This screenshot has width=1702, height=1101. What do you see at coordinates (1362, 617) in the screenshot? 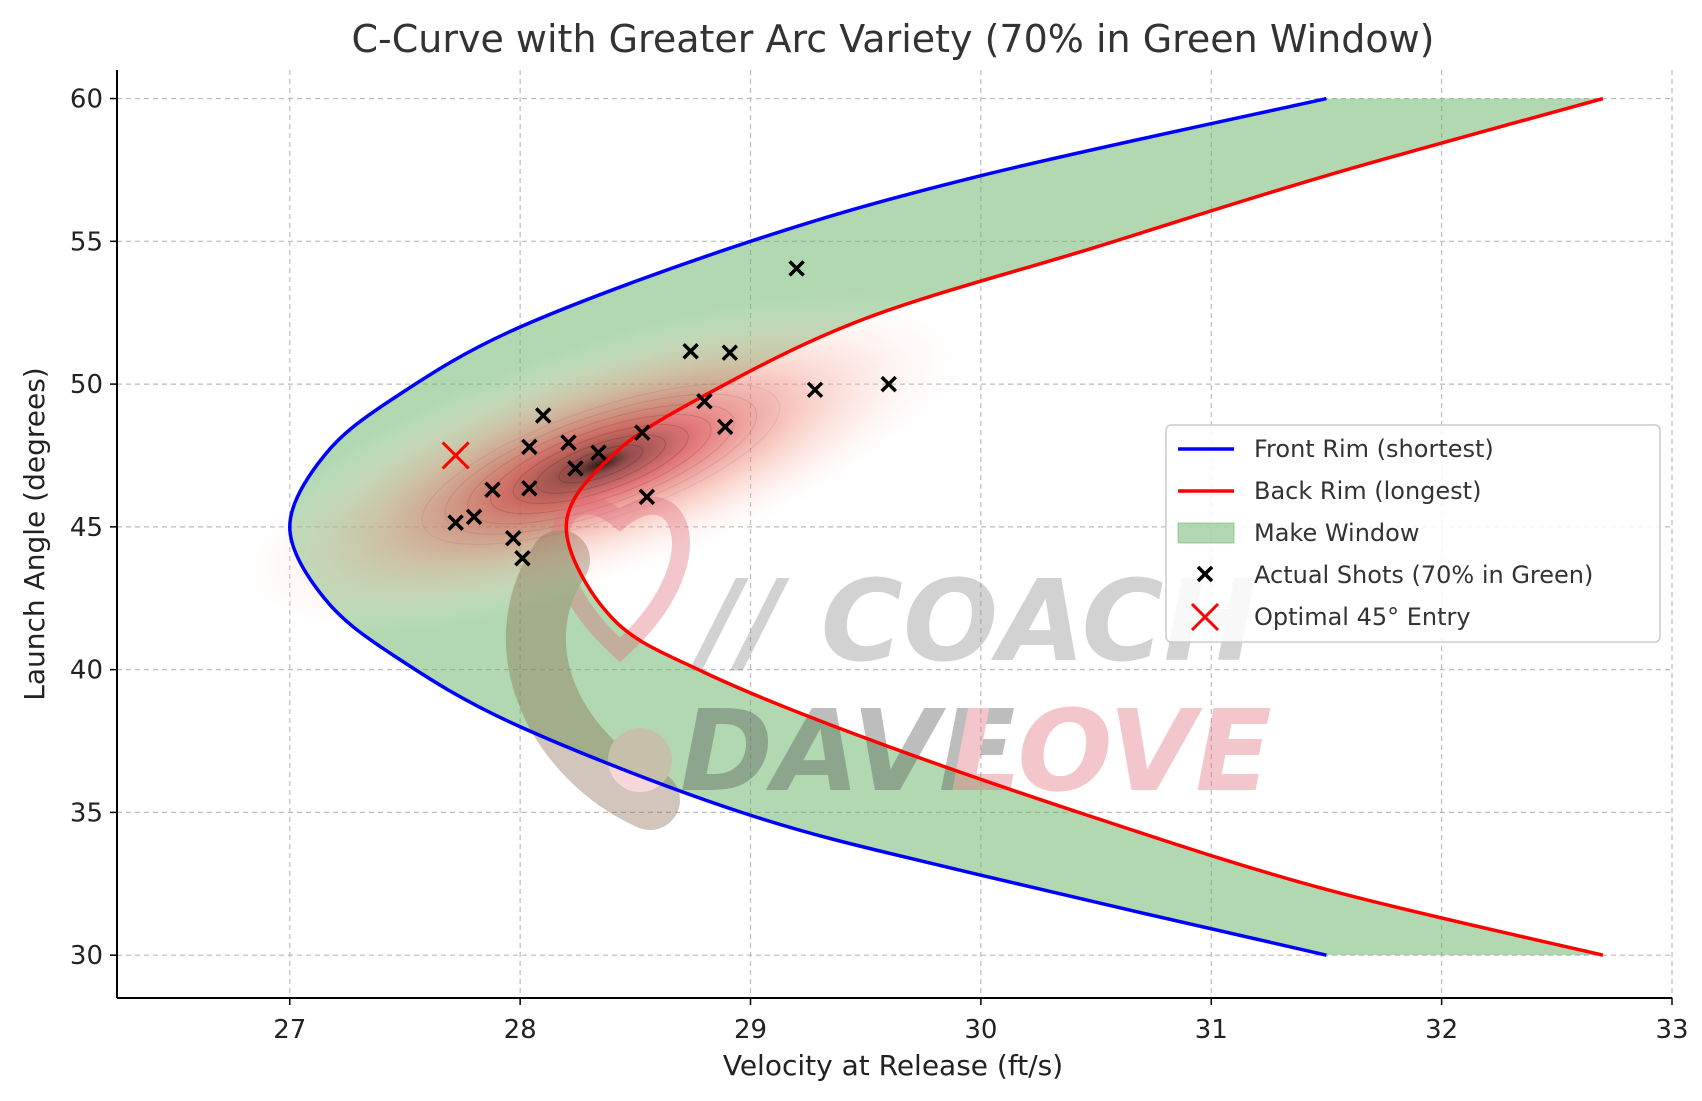
I see `legend-optimal-label: Optimal 45° Entry` at bounding box center [1362, 617].